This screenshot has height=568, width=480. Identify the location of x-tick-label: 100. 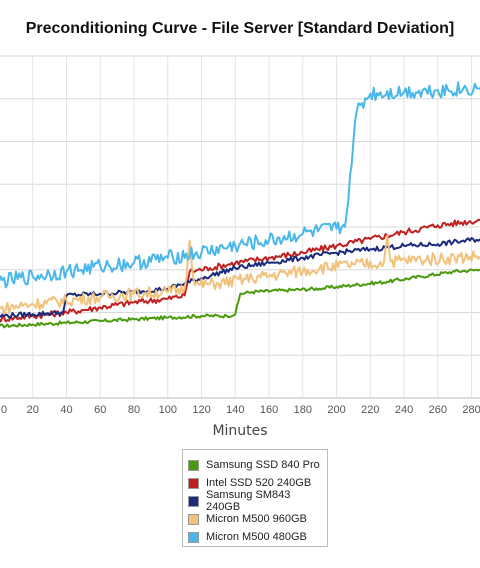
(168, 410).